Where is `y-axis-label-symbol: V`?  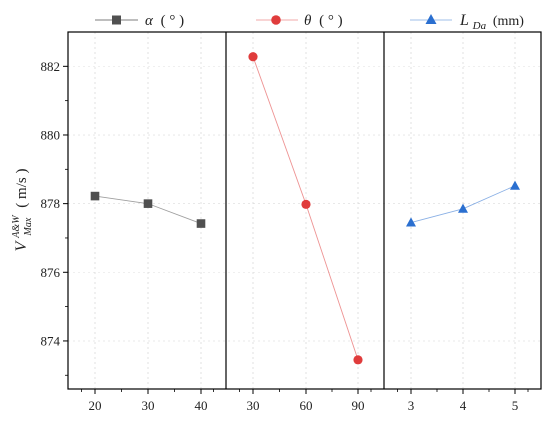 y-axis-label-symbol: V is located at coordinates (21, 245).